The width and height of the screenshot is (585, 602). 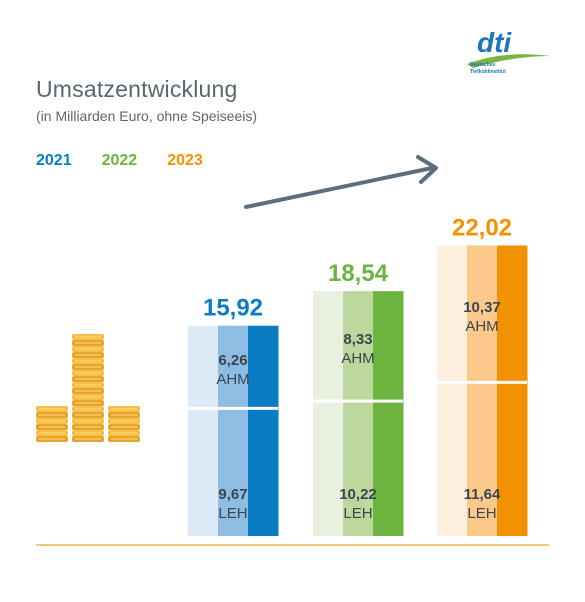 I want to click on leh-value-2023: 11,64, so click(x=482, y=494).